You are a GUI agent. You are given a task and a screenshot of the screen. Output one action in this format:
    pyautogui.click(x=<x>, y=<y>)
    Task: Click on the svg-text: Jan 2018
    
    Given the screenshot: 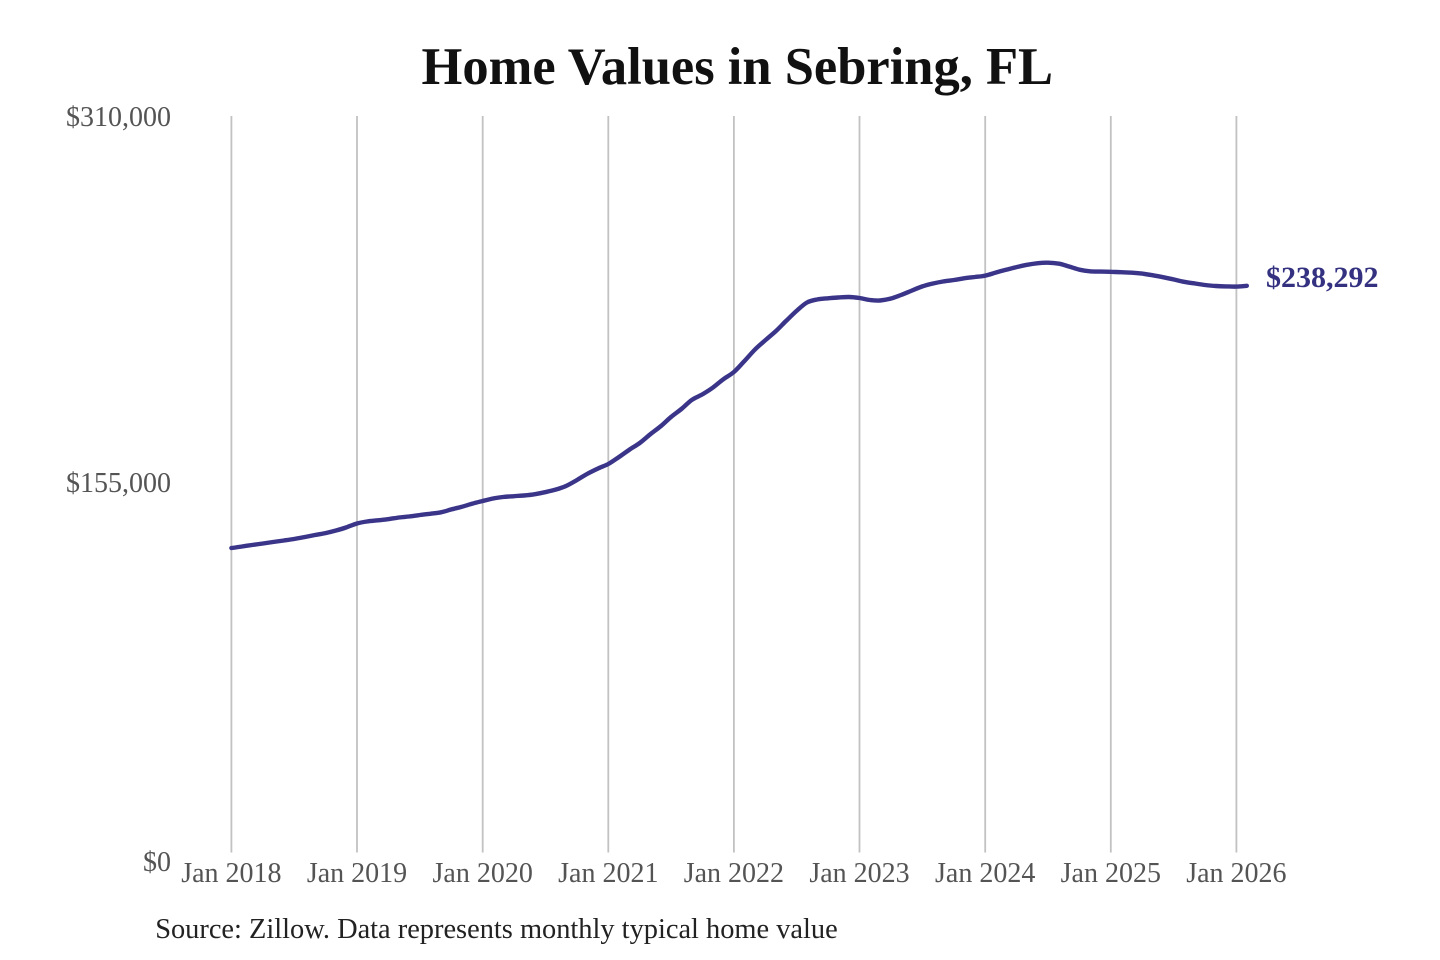 What is the action you would take?
    pyautogui.click(x=231, y=873)
    